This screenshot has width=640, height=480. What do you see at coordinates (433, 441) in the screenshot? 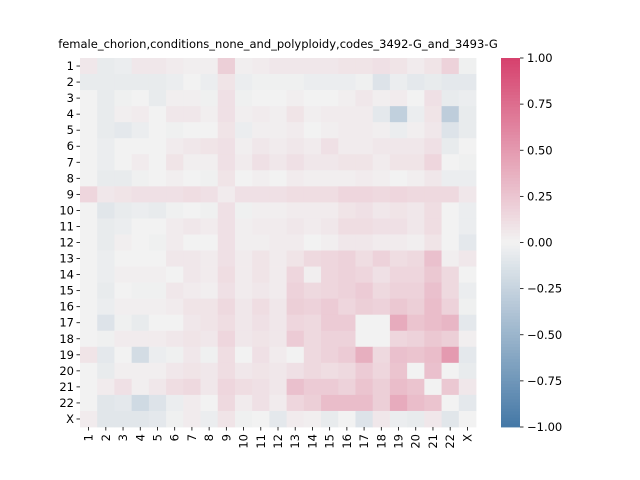
I see `x-tick-label: 21` at bounding box center [433, 441].